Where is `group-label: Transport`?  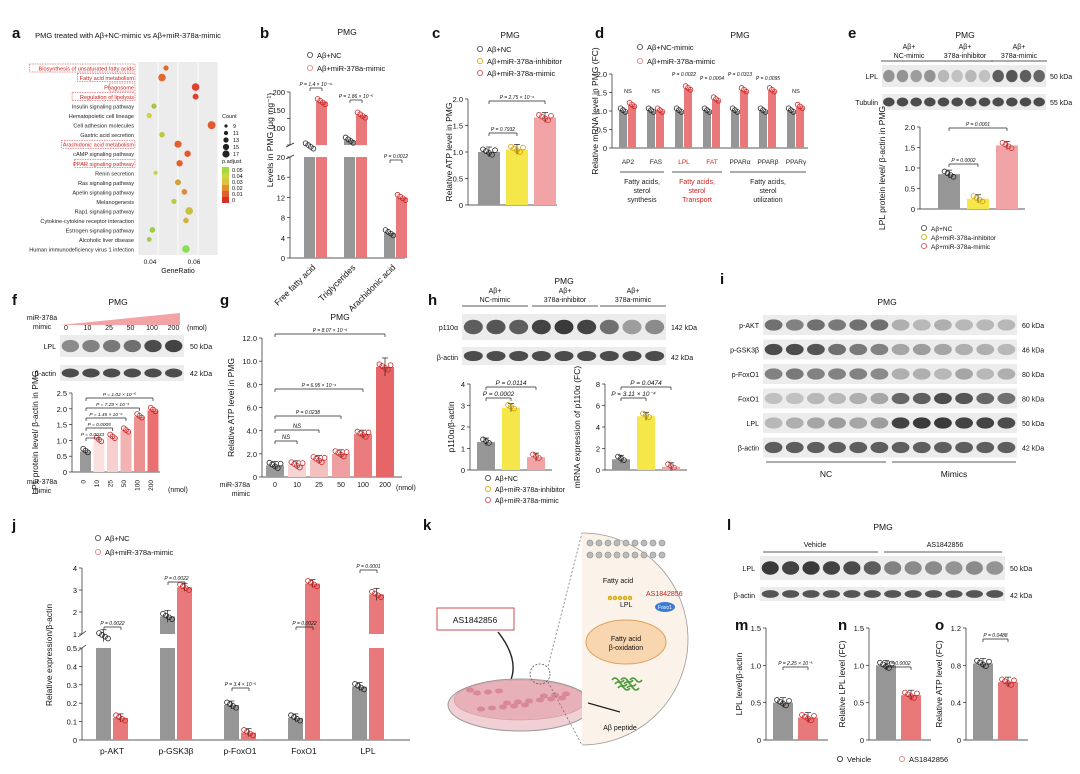
group-label: Transport is located at coordinates (697, 200).